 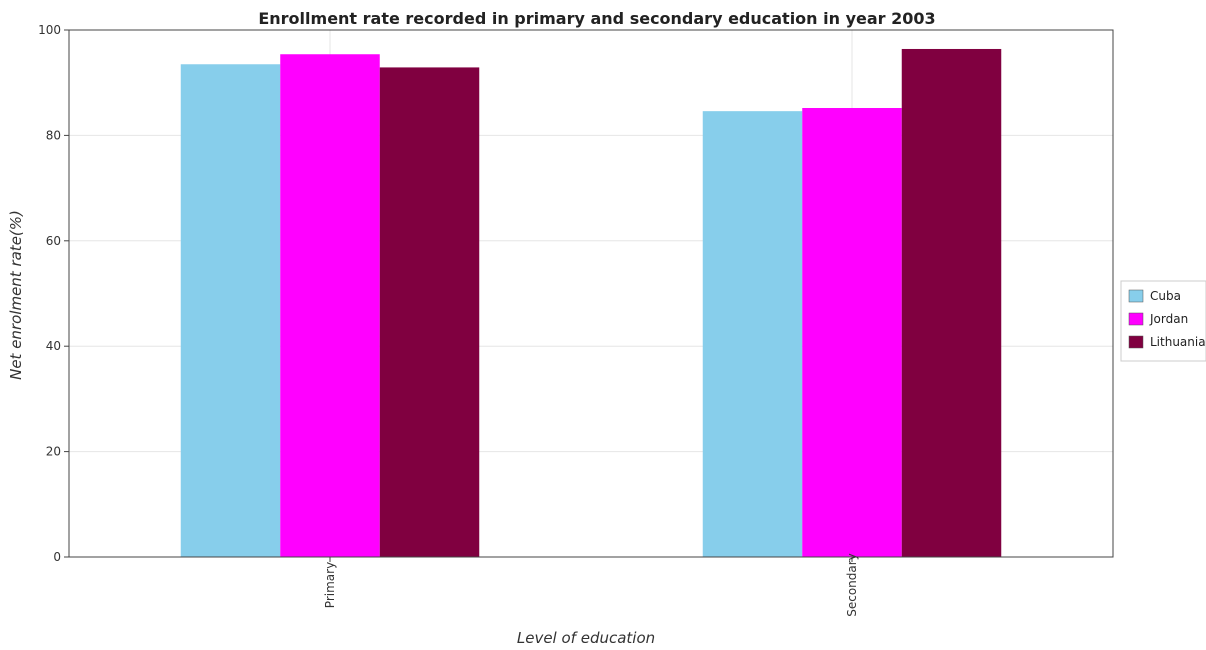 What do you see at coordinates (429, 312) in the screenshot?
I see `bar-lithuania-primary` at bounding box center [429, 312].